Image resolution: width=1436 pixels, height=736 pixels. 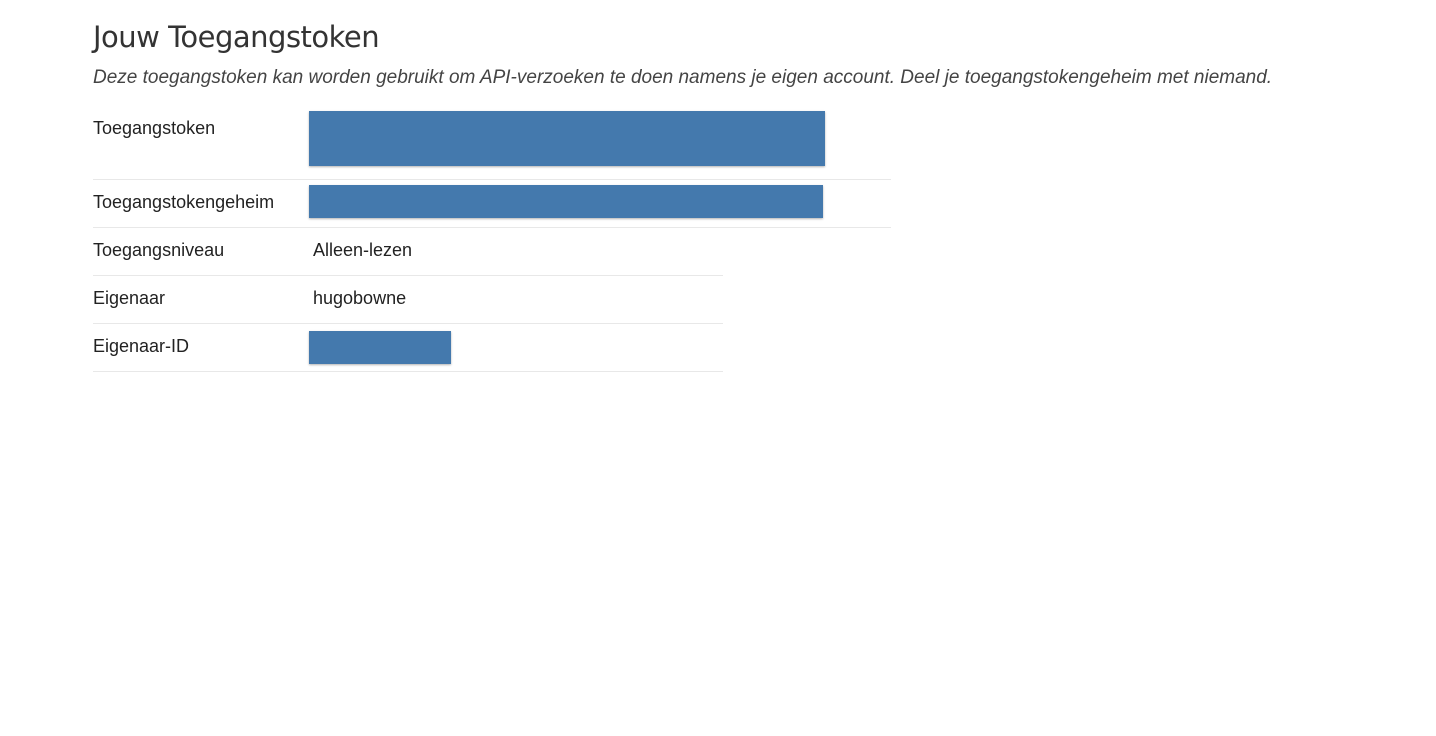 I want to click on row: Eigenaar hugobowne, so click(x=408, y=300).